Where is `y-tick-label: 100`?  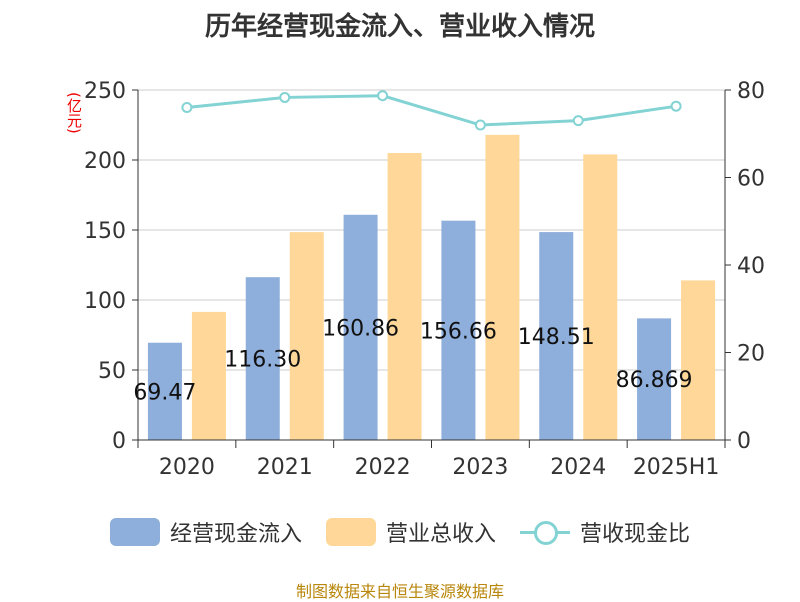 y-tick-label: 100 is located at coordinates (105, 301).